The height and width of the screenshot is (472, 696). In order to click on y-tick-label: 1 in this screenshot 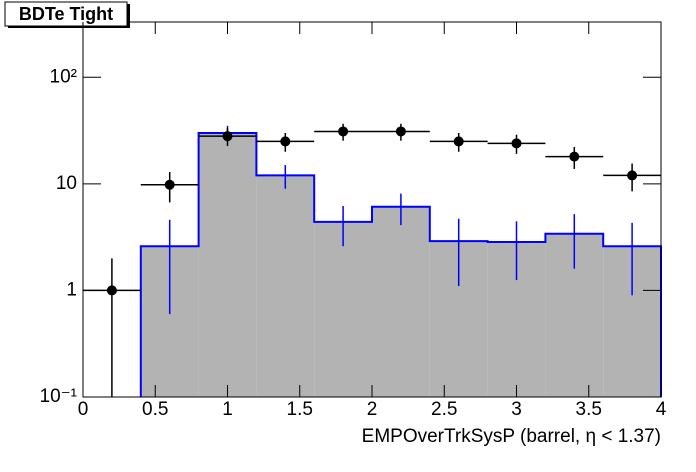, I will do `click(71, 289)`.